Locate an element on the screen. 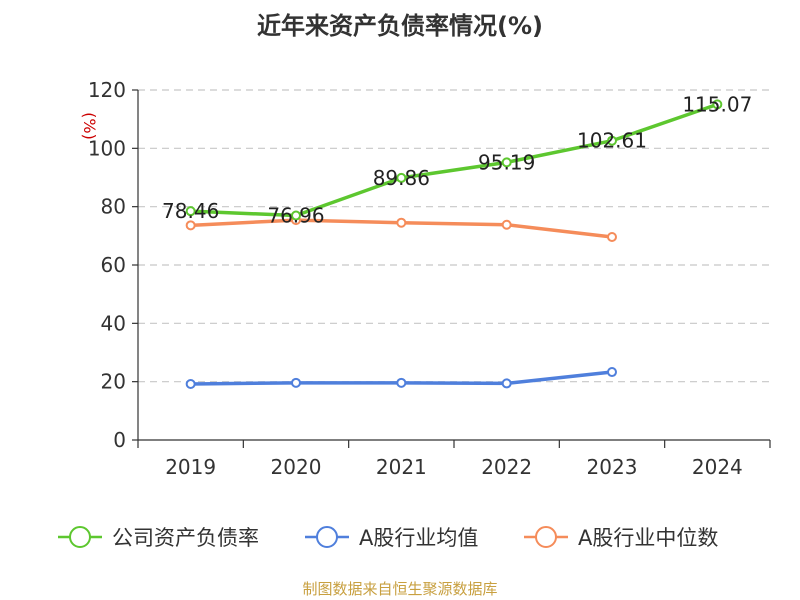 This screenshot has height=600, width=800. chart-title: 近年来资产负债率情况(%) is located at coordinates (400, 26).